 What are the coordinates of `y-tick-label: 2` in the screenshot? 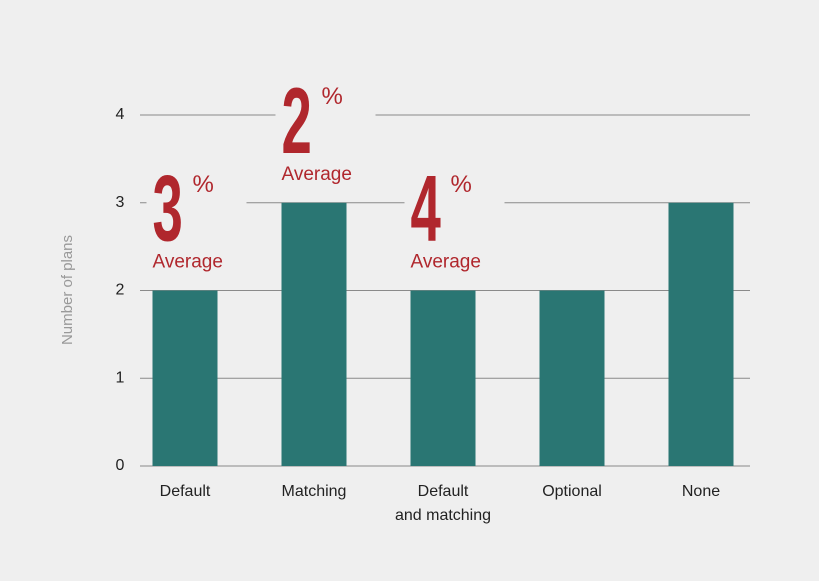 It's located at (120, 290).